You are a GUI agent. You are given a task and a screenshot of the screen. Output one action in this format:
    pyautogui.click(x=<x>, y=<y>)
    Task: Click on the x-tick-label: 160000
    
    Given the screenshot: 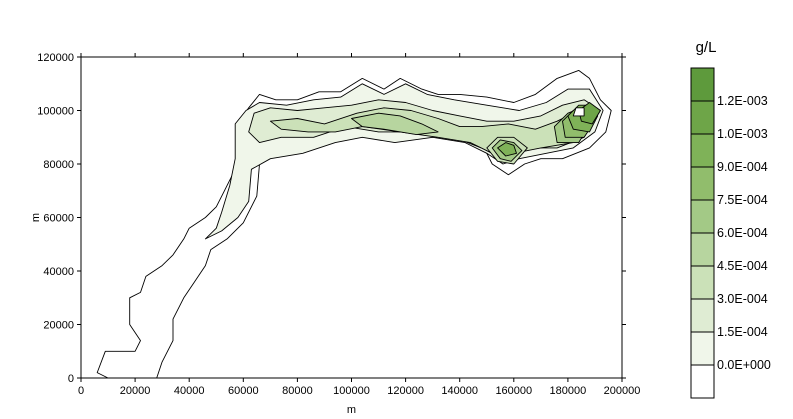 What is the action you would take?
    pyautogui.click(x=513, y=391)
    